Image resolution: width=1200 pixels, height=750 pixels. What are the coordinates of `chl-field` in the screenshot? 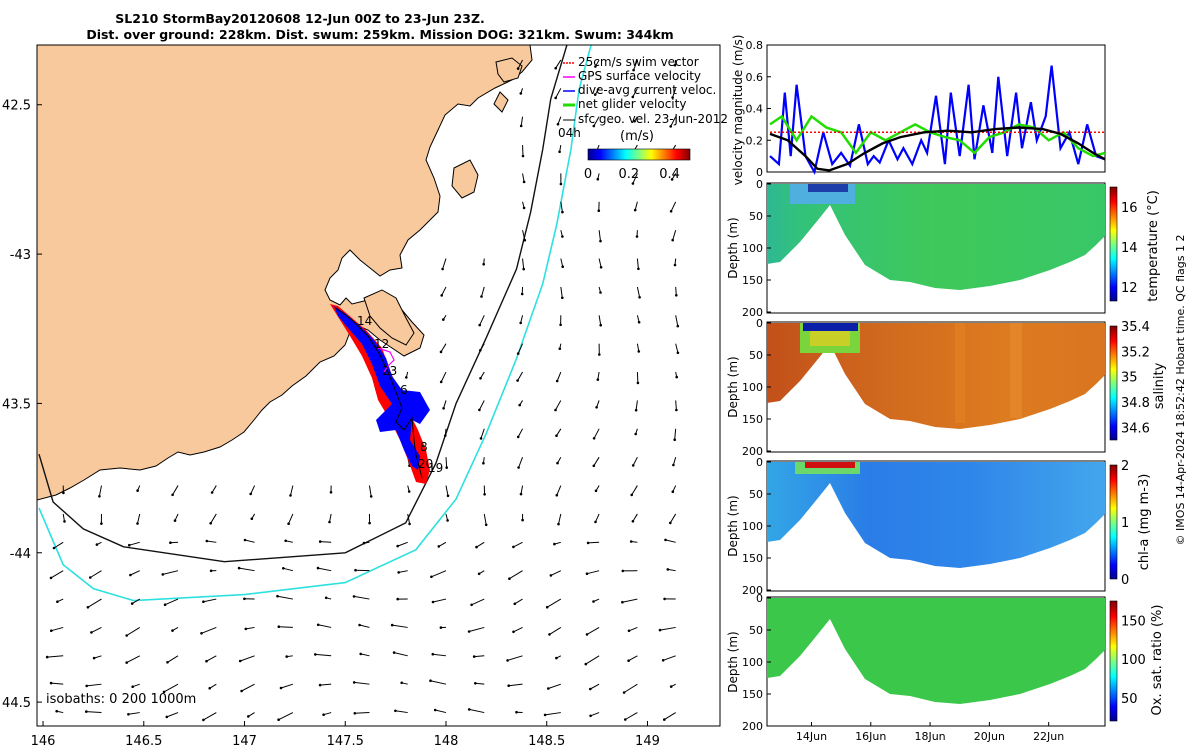 It's located at (936, 515).